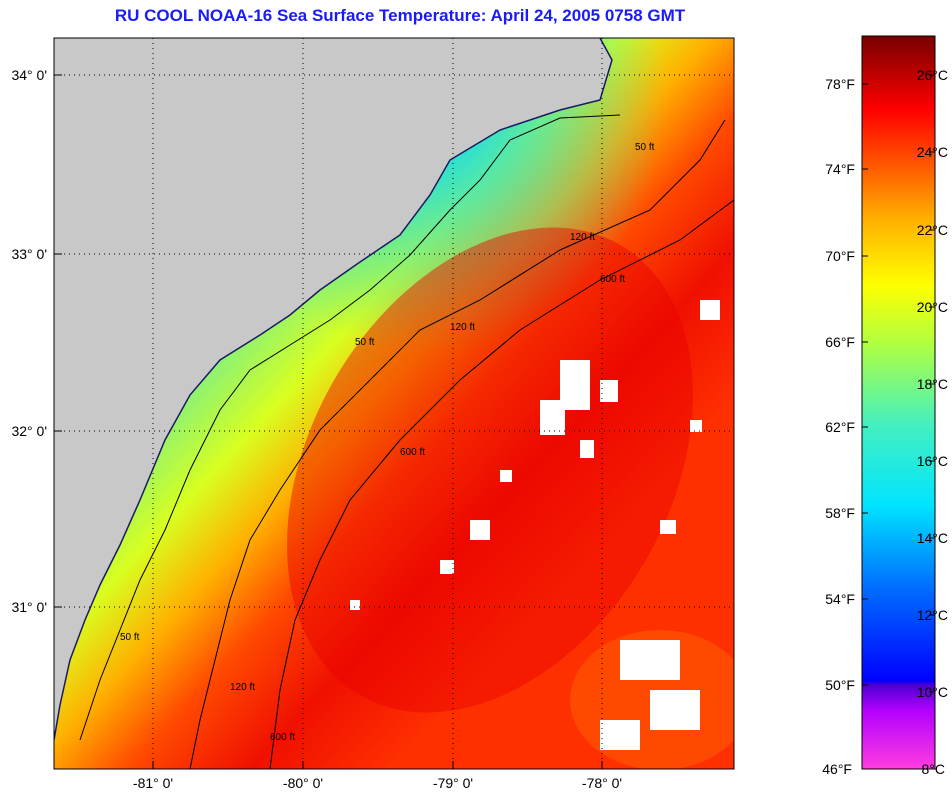  Describe the element at coordinates (840, 342) in the screenshot. I see `colorbar-f-label: 66°F` at that location.